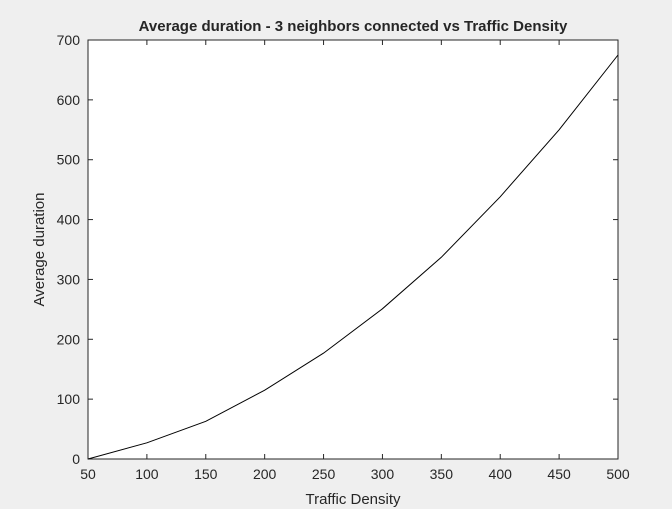  Describe the element at coordinates (69, 279) in the screenshot. I see `y-tick-label: 300` at that location.